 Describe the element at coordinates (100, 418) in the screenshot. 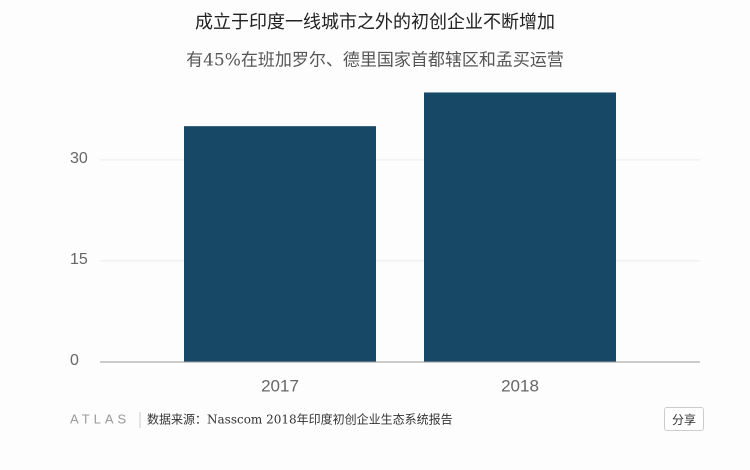

I see `logo: ATLAS` at that location.